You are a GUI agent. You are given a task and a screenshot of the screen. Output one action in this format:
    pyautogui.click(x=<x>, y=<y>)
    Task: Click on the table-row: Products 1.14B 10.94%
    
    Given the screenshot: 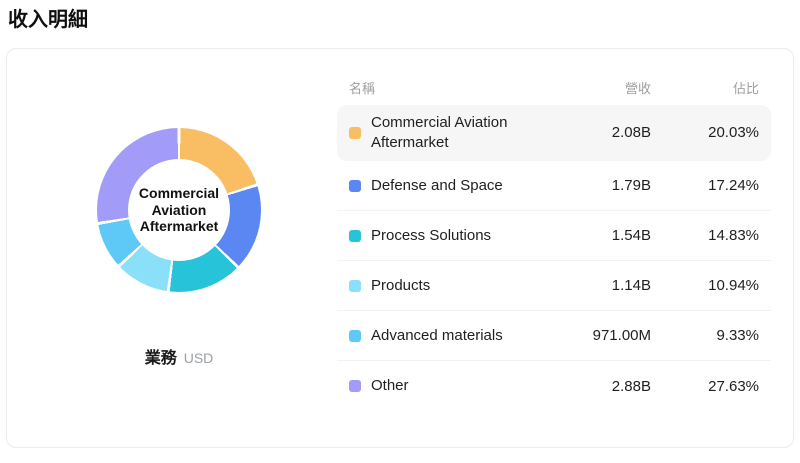 What is the action you would take?
    pyautogui.click(x=554, y=286)
    